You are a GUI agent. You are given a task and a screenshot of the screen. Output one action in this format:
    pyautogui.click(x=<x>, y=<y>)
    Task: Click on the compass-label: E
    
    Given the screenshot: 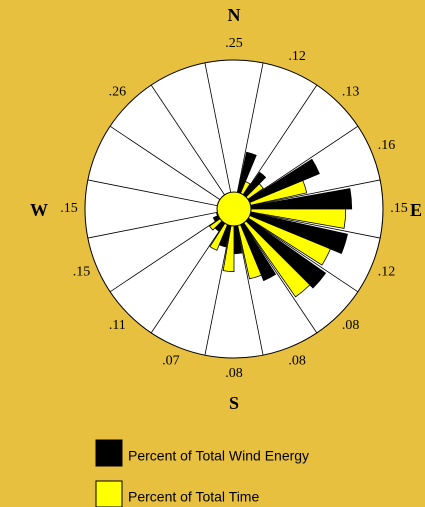 What is the action you would take?
    pyautogui.click(x=416, y=210)
    